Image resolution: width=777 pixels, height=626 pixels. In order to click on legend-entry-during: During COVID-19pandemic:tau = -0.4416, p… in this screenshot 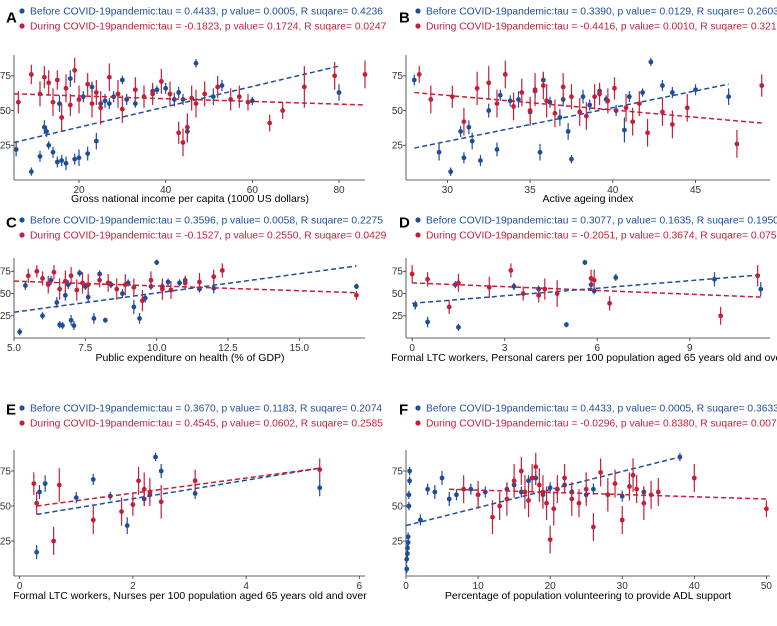, I will do `click(601, 27)`.